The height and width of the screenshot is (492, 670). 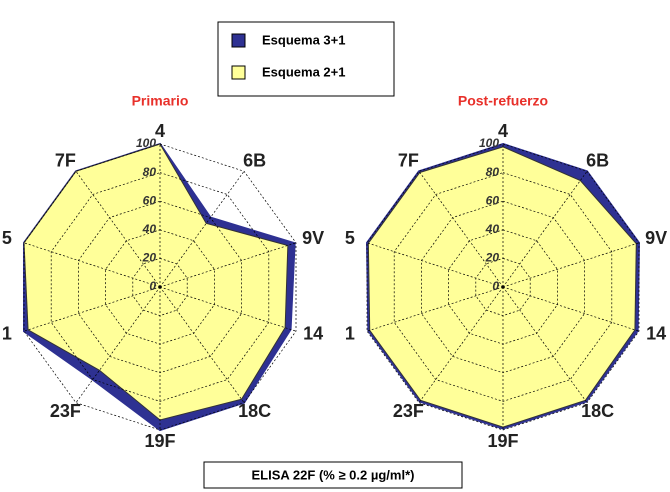 What do you see at coordinates (160, 101) in the screenshot?
I see `chart-title: Primario` at bounding box center [160, 101].